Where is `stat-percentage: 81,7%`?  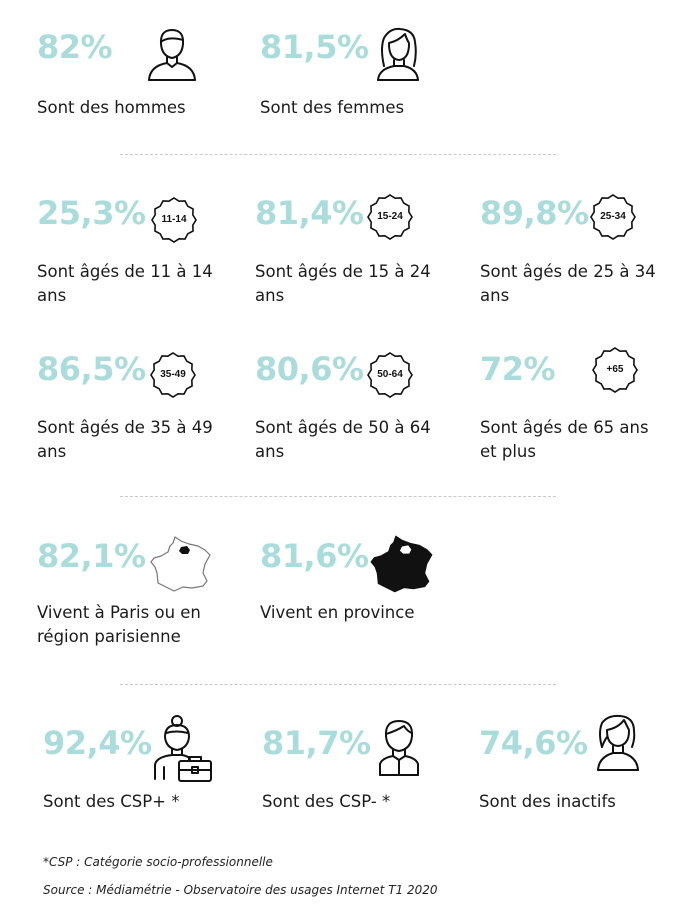
stat-percentage: 81,7% is located at coordinates (316, 743).